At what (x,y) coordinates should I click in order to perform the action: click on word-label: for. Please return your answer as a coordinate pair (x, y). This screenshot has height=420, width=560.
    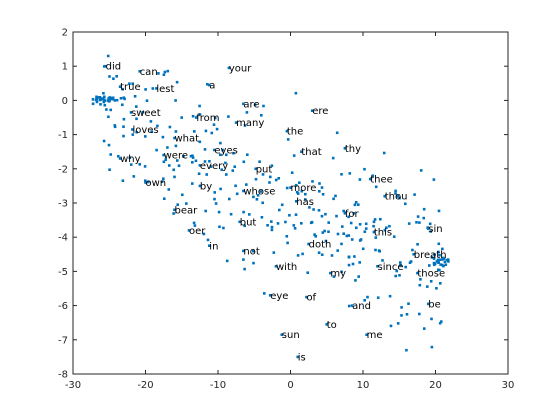
    Looking at the image, I should click on (352, 214).